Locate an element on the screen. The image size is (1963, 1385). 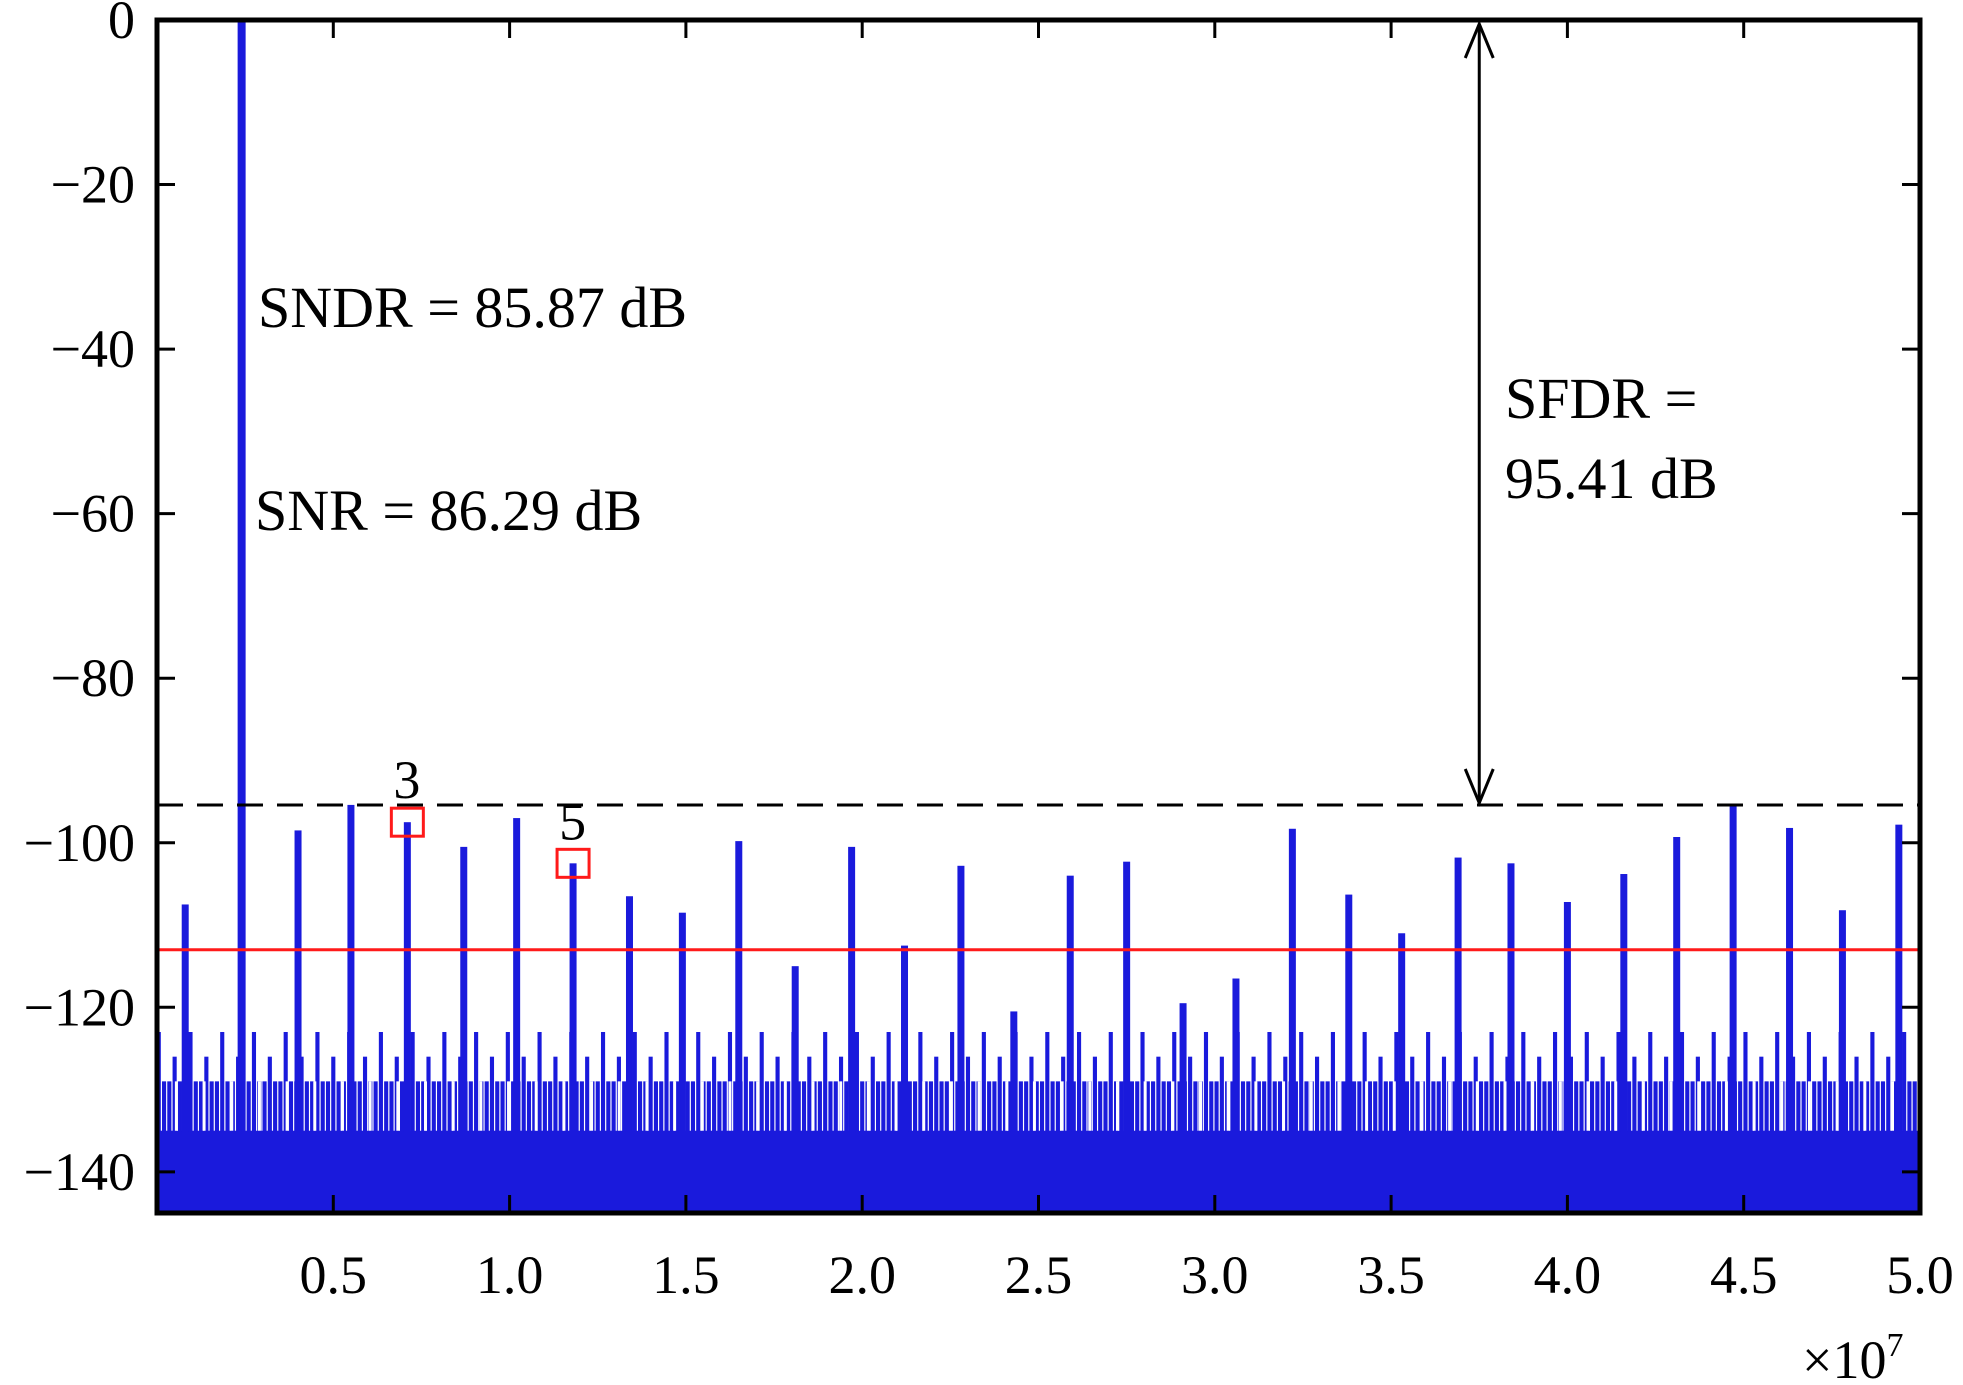
noise-floor-layer is located at coordinates (1039, 1122).